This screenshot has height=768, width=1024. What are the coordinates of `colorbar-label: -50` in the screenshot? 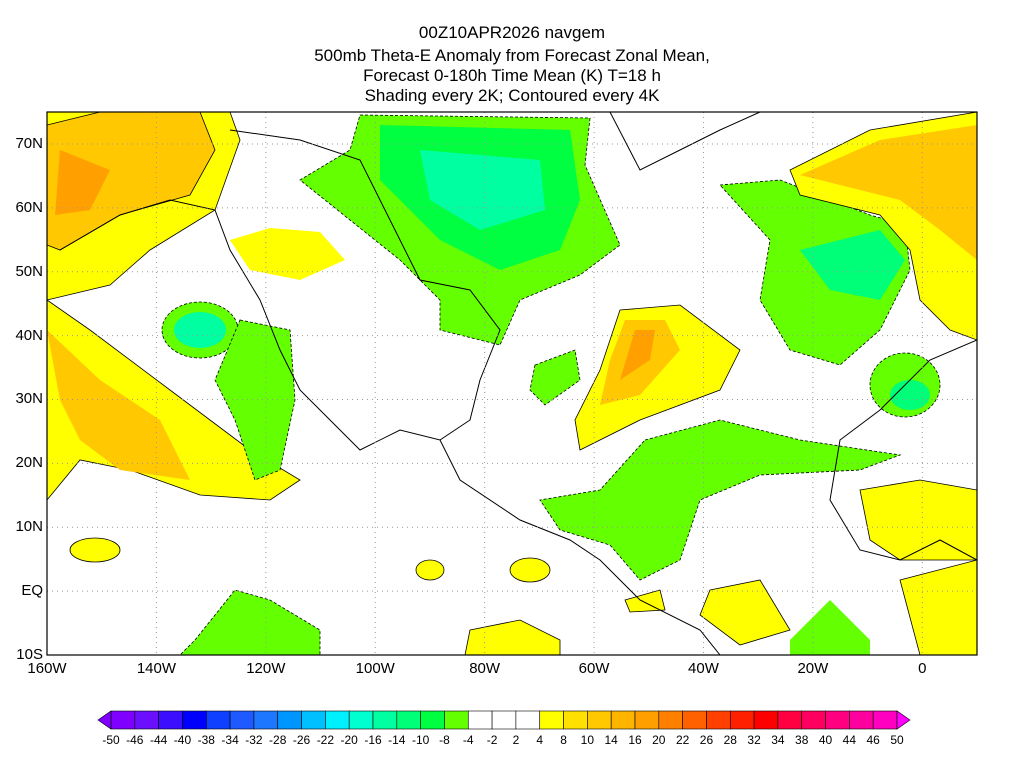 It's located at (111, 740).